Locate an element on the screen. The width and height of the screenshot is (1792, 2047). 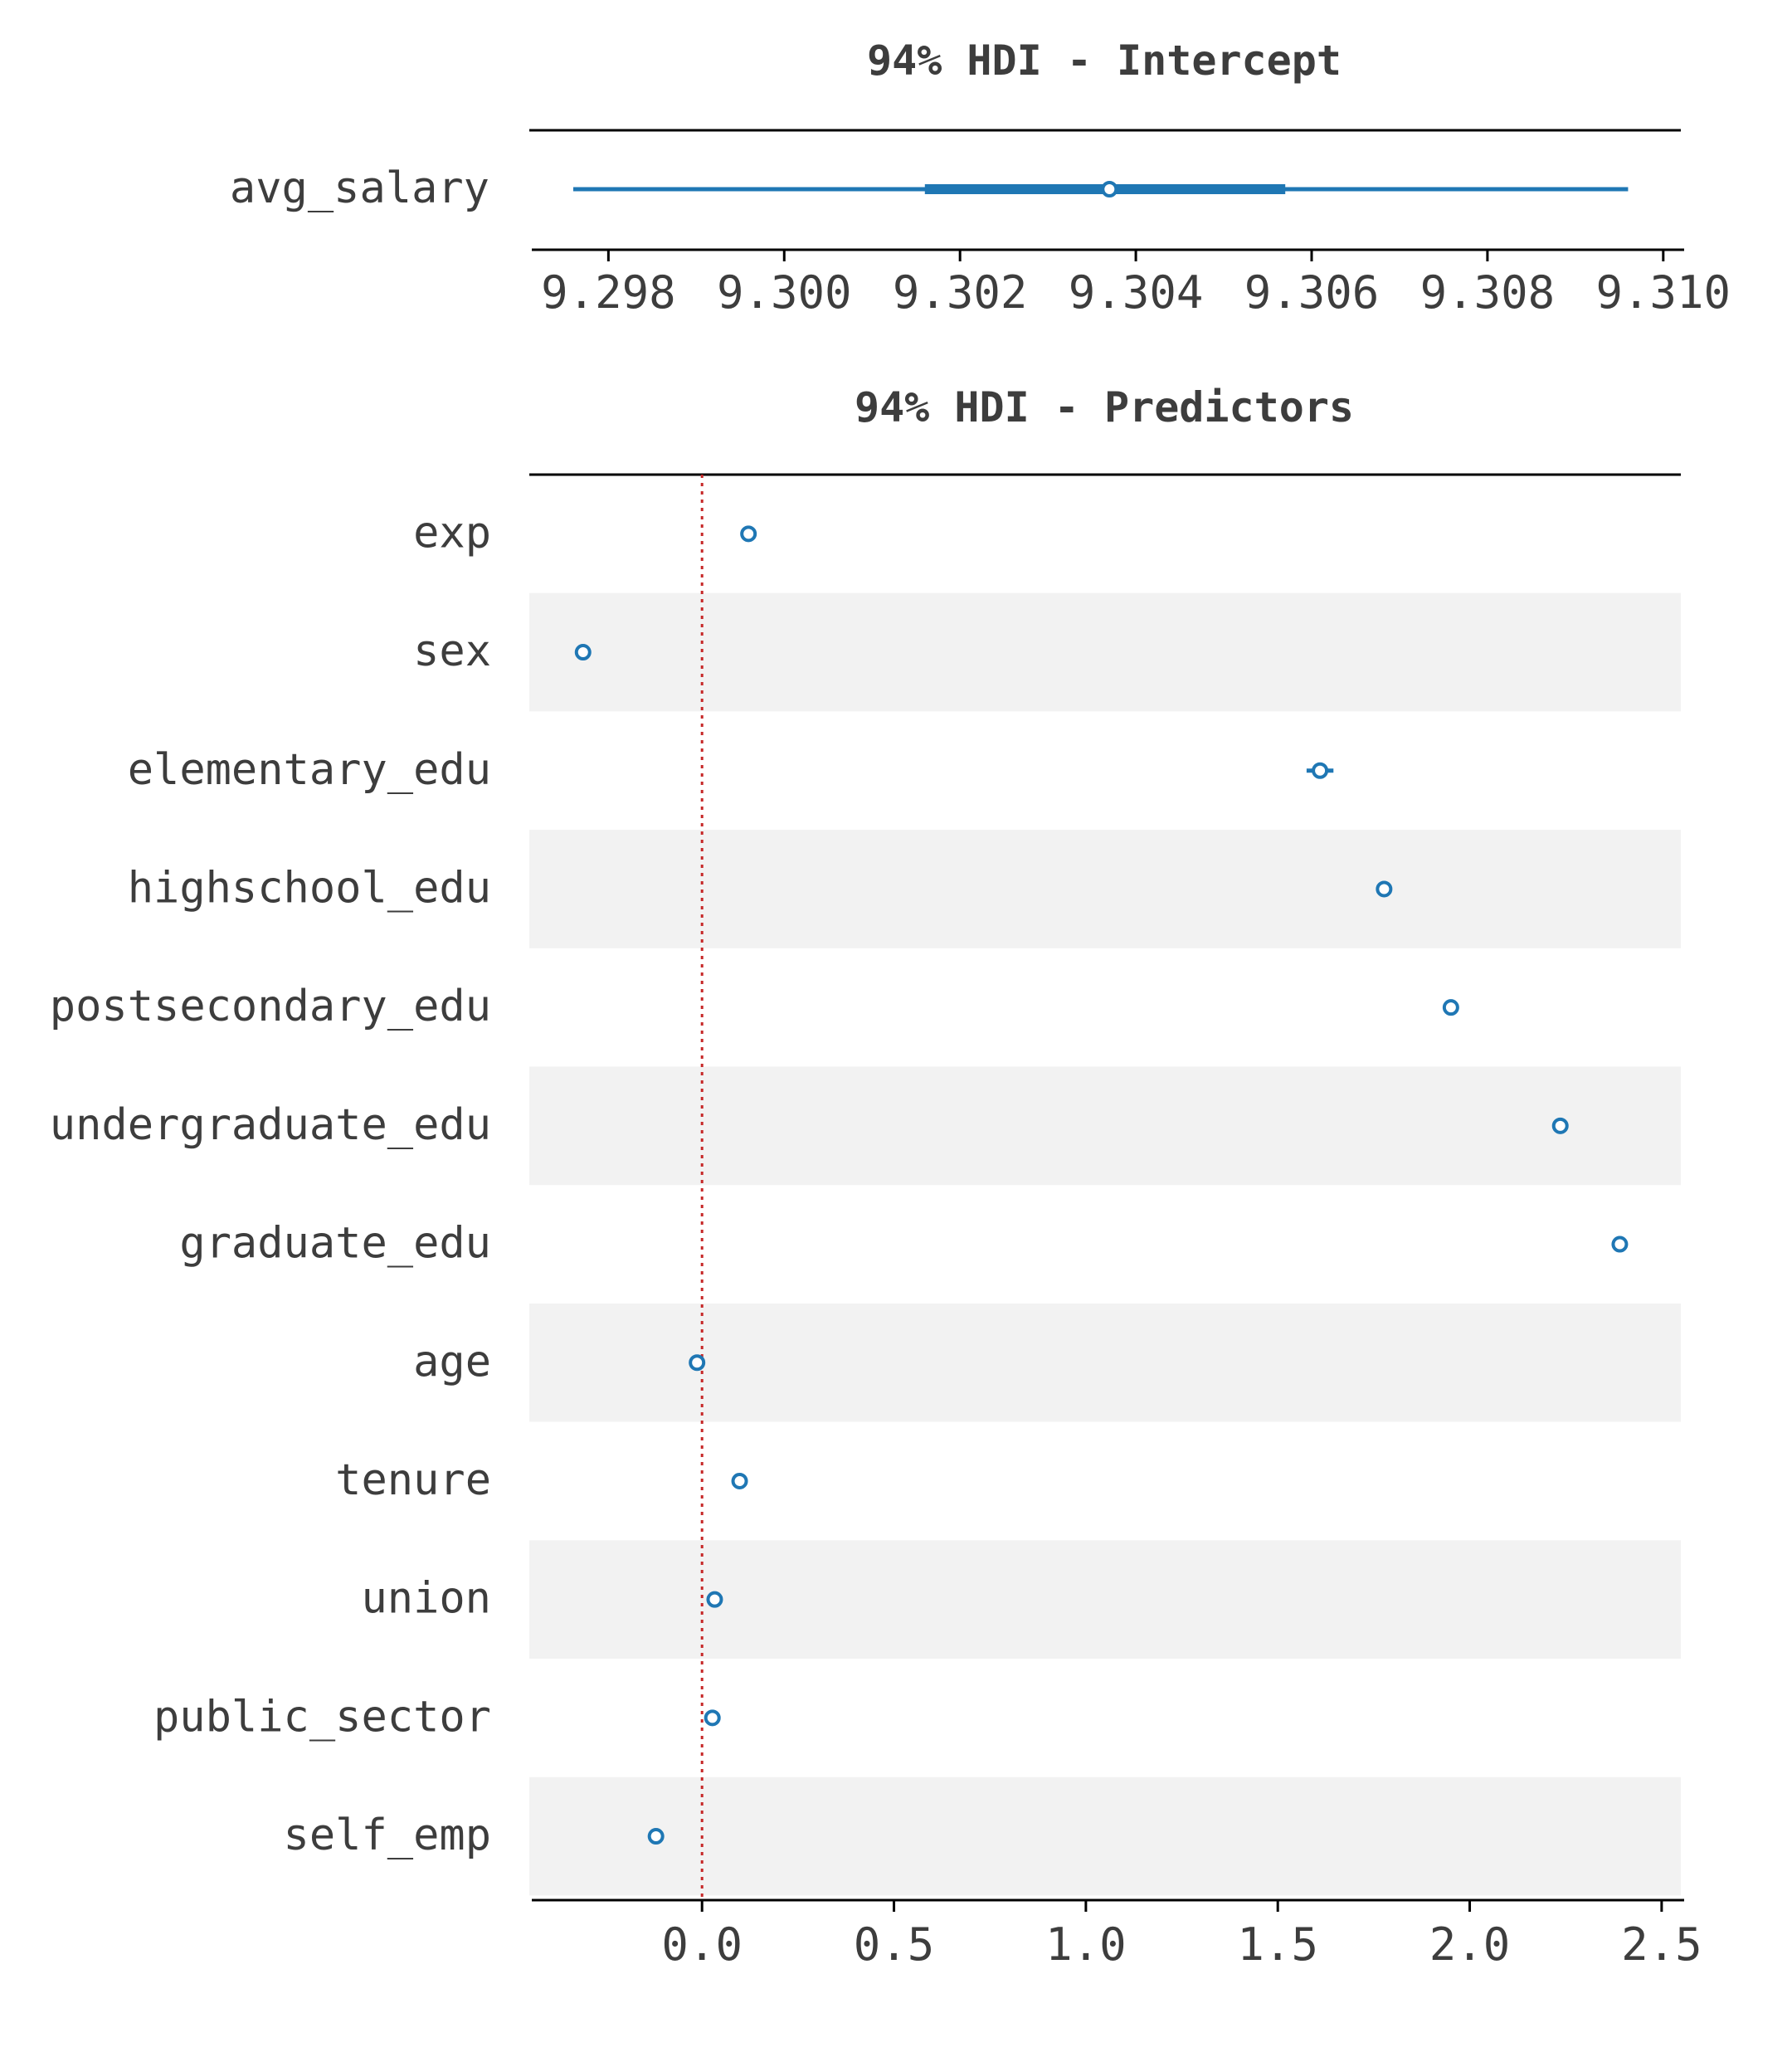
ytick-label-exp: exp is located at coordinates (452, 533).